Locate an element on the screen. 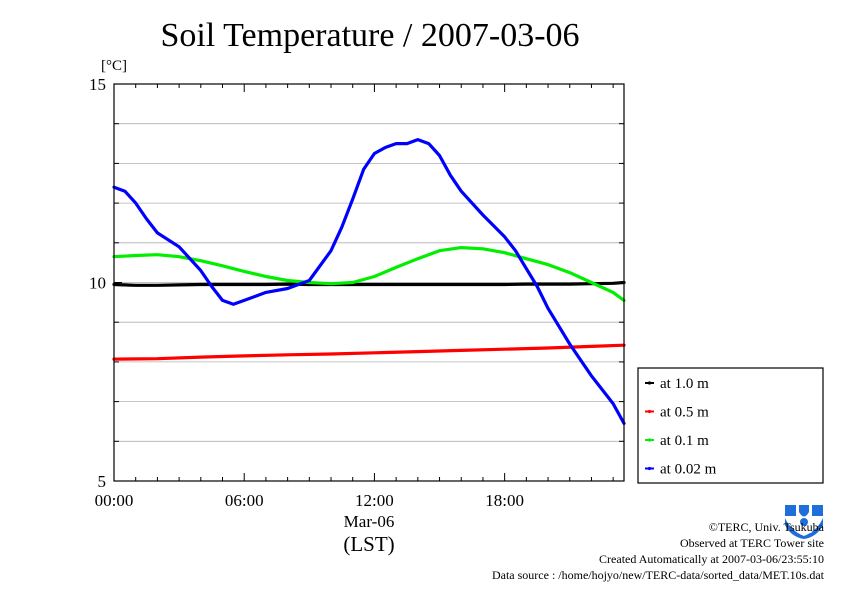 The height and width of the screenshot is (595, 842). x-tick-label: 00:00 is located at coordinates (114, 500).